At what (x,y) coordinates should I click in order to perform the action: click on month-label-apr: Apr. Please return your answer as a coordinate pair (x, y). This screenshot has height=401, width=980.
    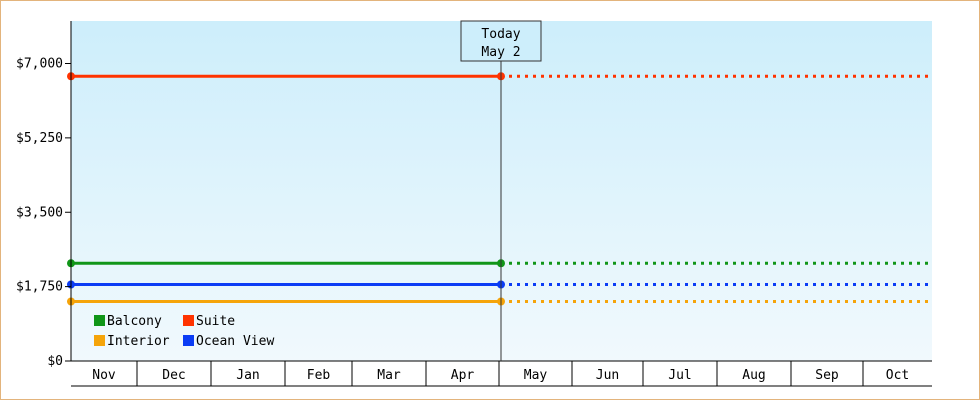
    Looking at the image, I should click on (463, 375).